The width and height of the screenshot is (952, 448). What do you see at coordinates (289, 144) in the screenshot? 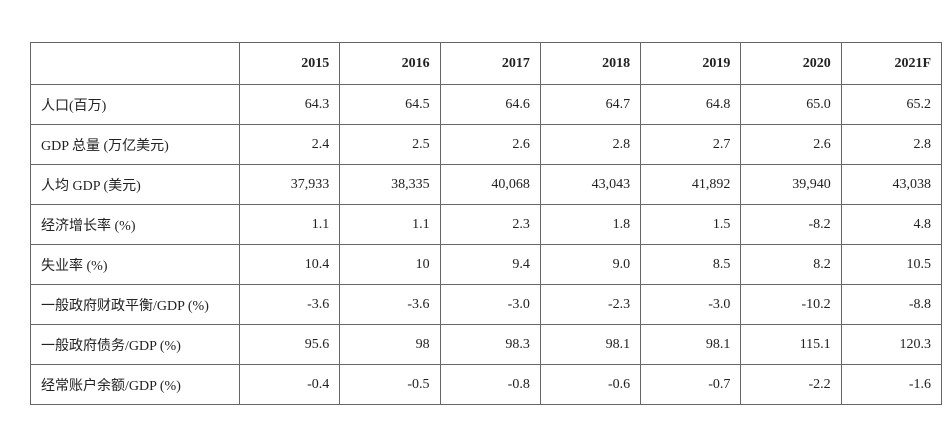
I see `cell-value: 2.4` at bounding box center [289, 144].